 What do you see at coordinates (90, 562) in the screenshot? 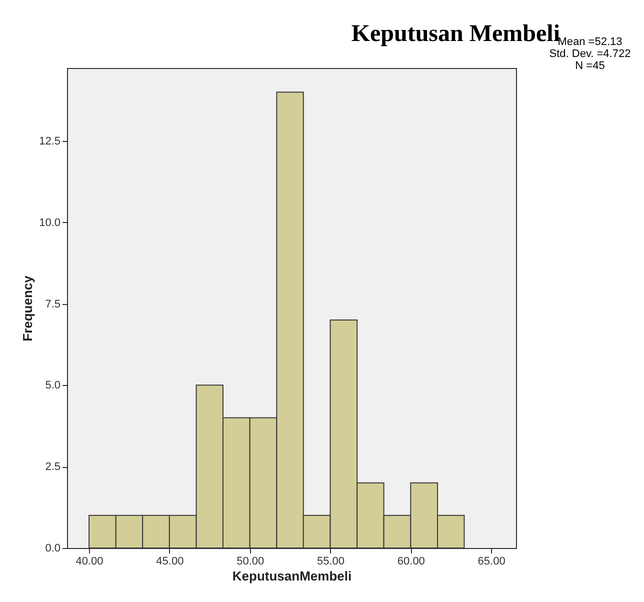
I see `x-tick-label: 40.00` at bounding box center [90, 562].